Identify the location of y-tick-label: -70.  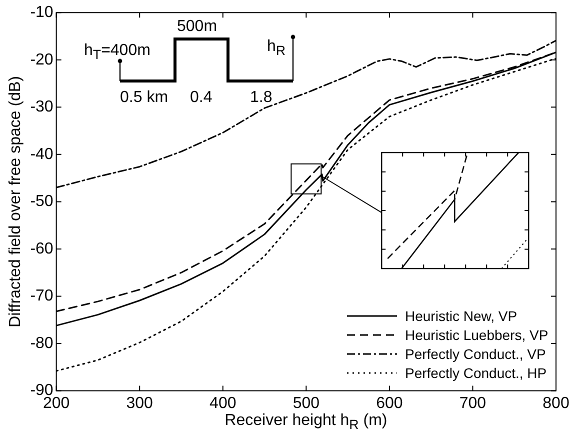
(42, 296).